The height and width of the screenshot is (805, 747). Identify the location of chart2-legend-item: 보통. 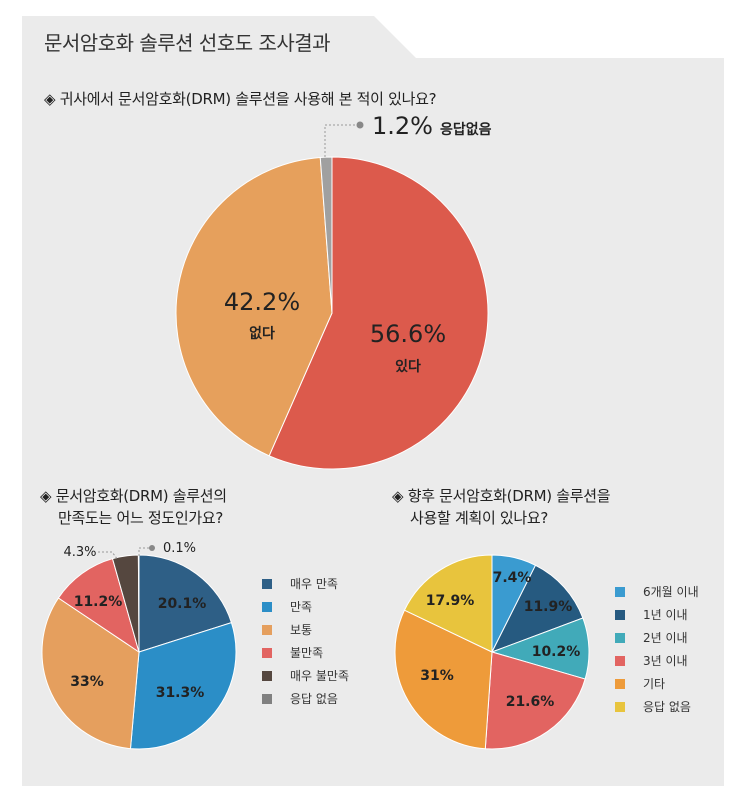
(305, 629).